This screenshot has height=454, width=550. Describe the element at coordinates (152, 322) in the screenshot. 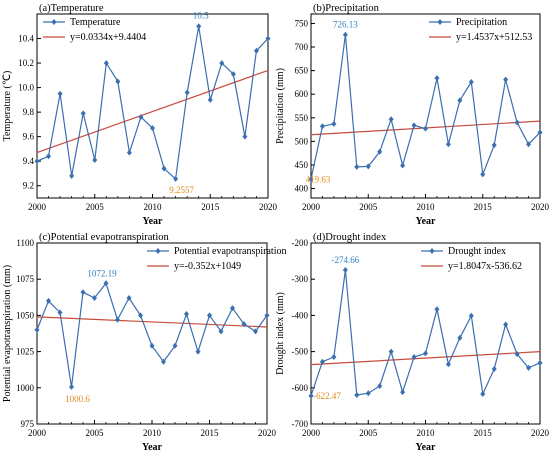

I see `trend-line` at that location.